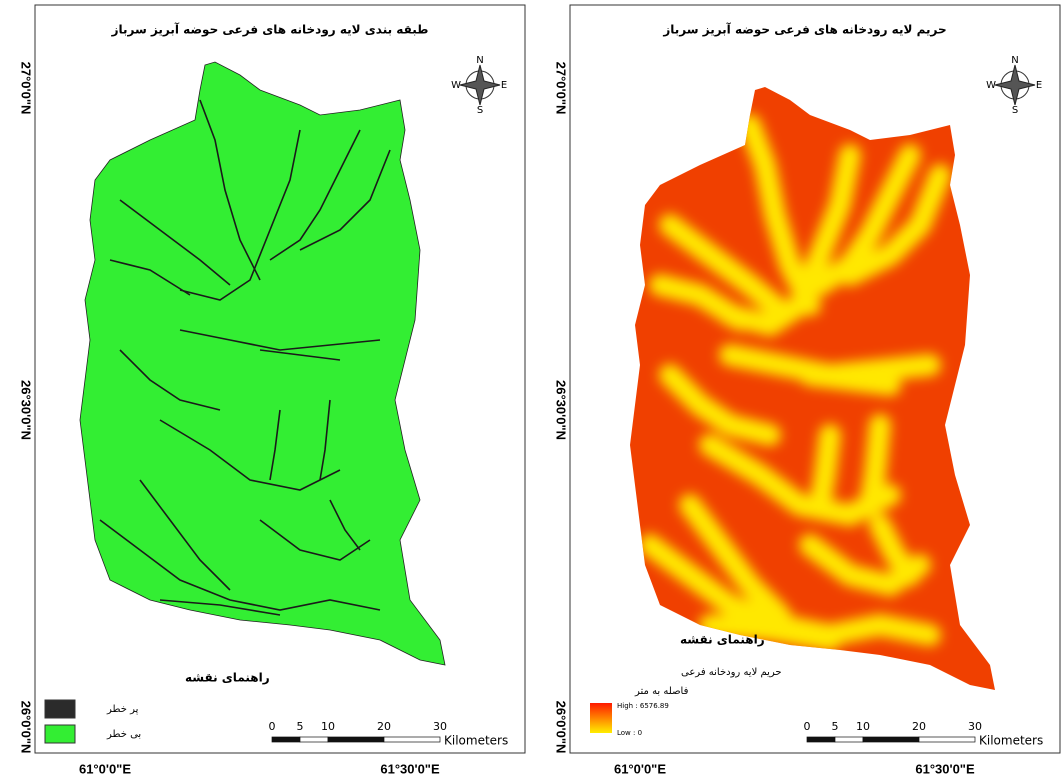  I want to click on legend-layer: حریم لایه رودخانه فرعی, so click(731, 672).